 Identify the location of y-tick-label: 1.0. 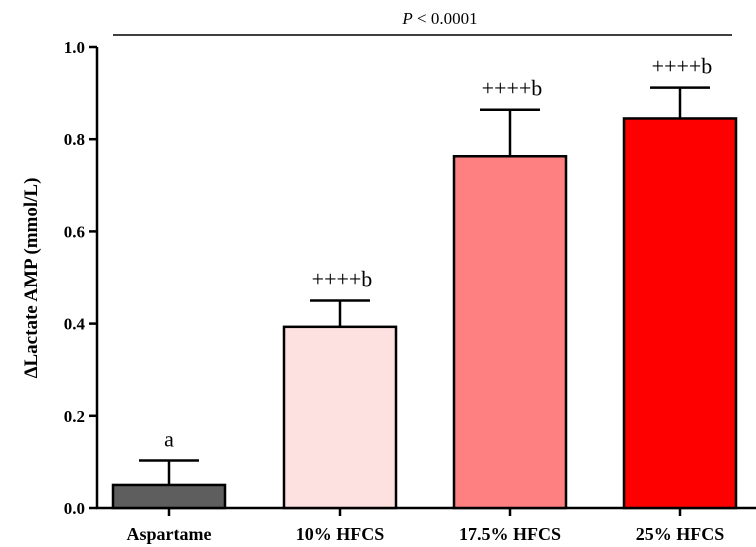
(74, 47).